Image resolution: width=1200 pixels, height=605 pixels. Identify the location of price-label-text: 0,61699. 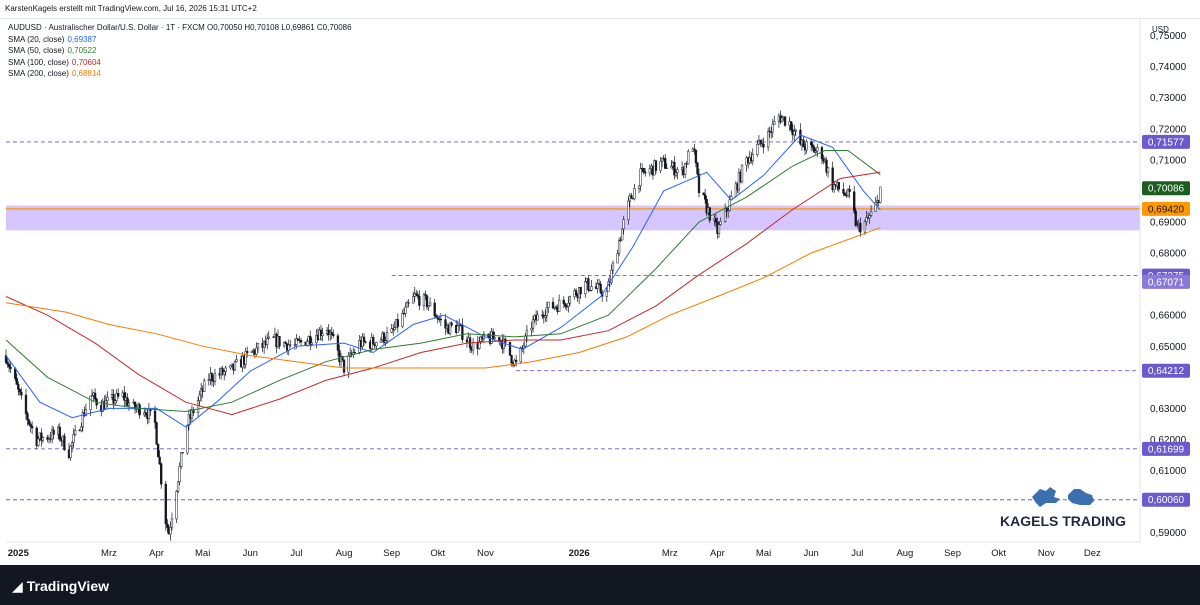
(1166, 449).